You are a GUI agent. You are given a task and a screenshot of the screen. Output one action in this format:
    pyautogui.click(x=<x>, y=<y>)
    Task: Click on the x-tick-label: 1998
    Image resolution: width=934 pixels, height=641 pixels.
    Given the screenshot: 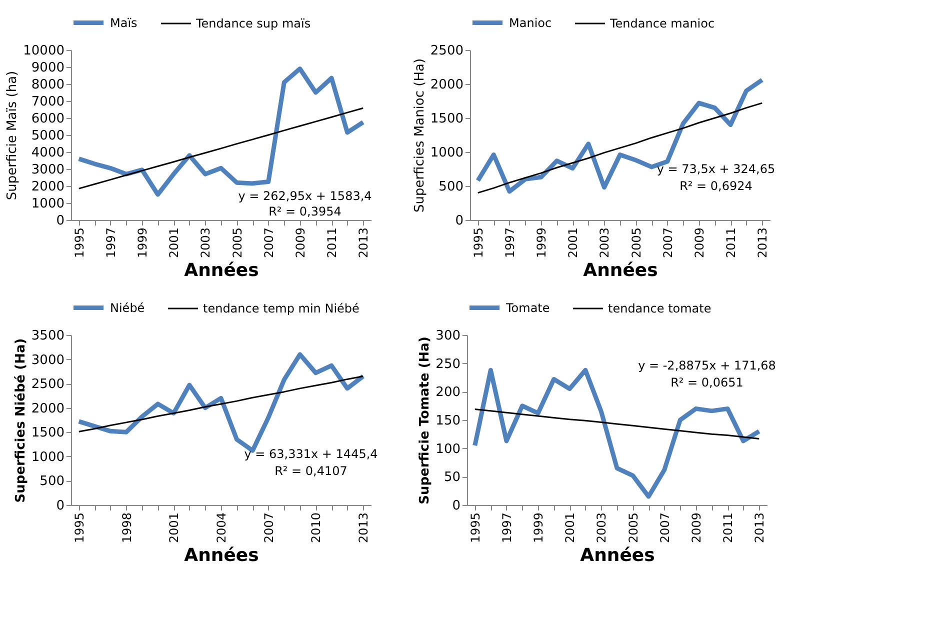 What is the action you would take?
    pyautogui.click(x=127, y=528)
    